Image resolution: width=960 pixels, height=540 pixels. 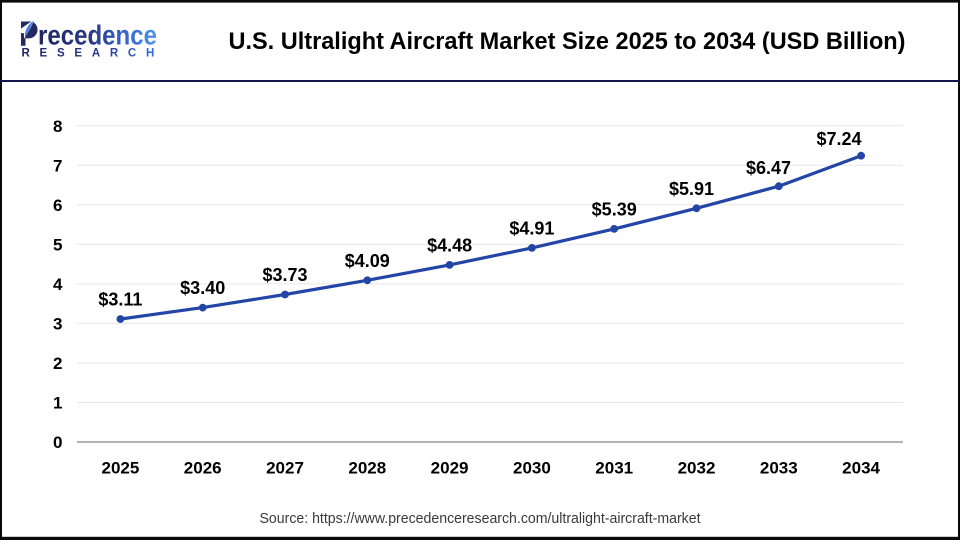 What do you see at coordinates (861, 468) in the screenshot?
I see `svg-text: 2034` at bounding box center [861, 468].